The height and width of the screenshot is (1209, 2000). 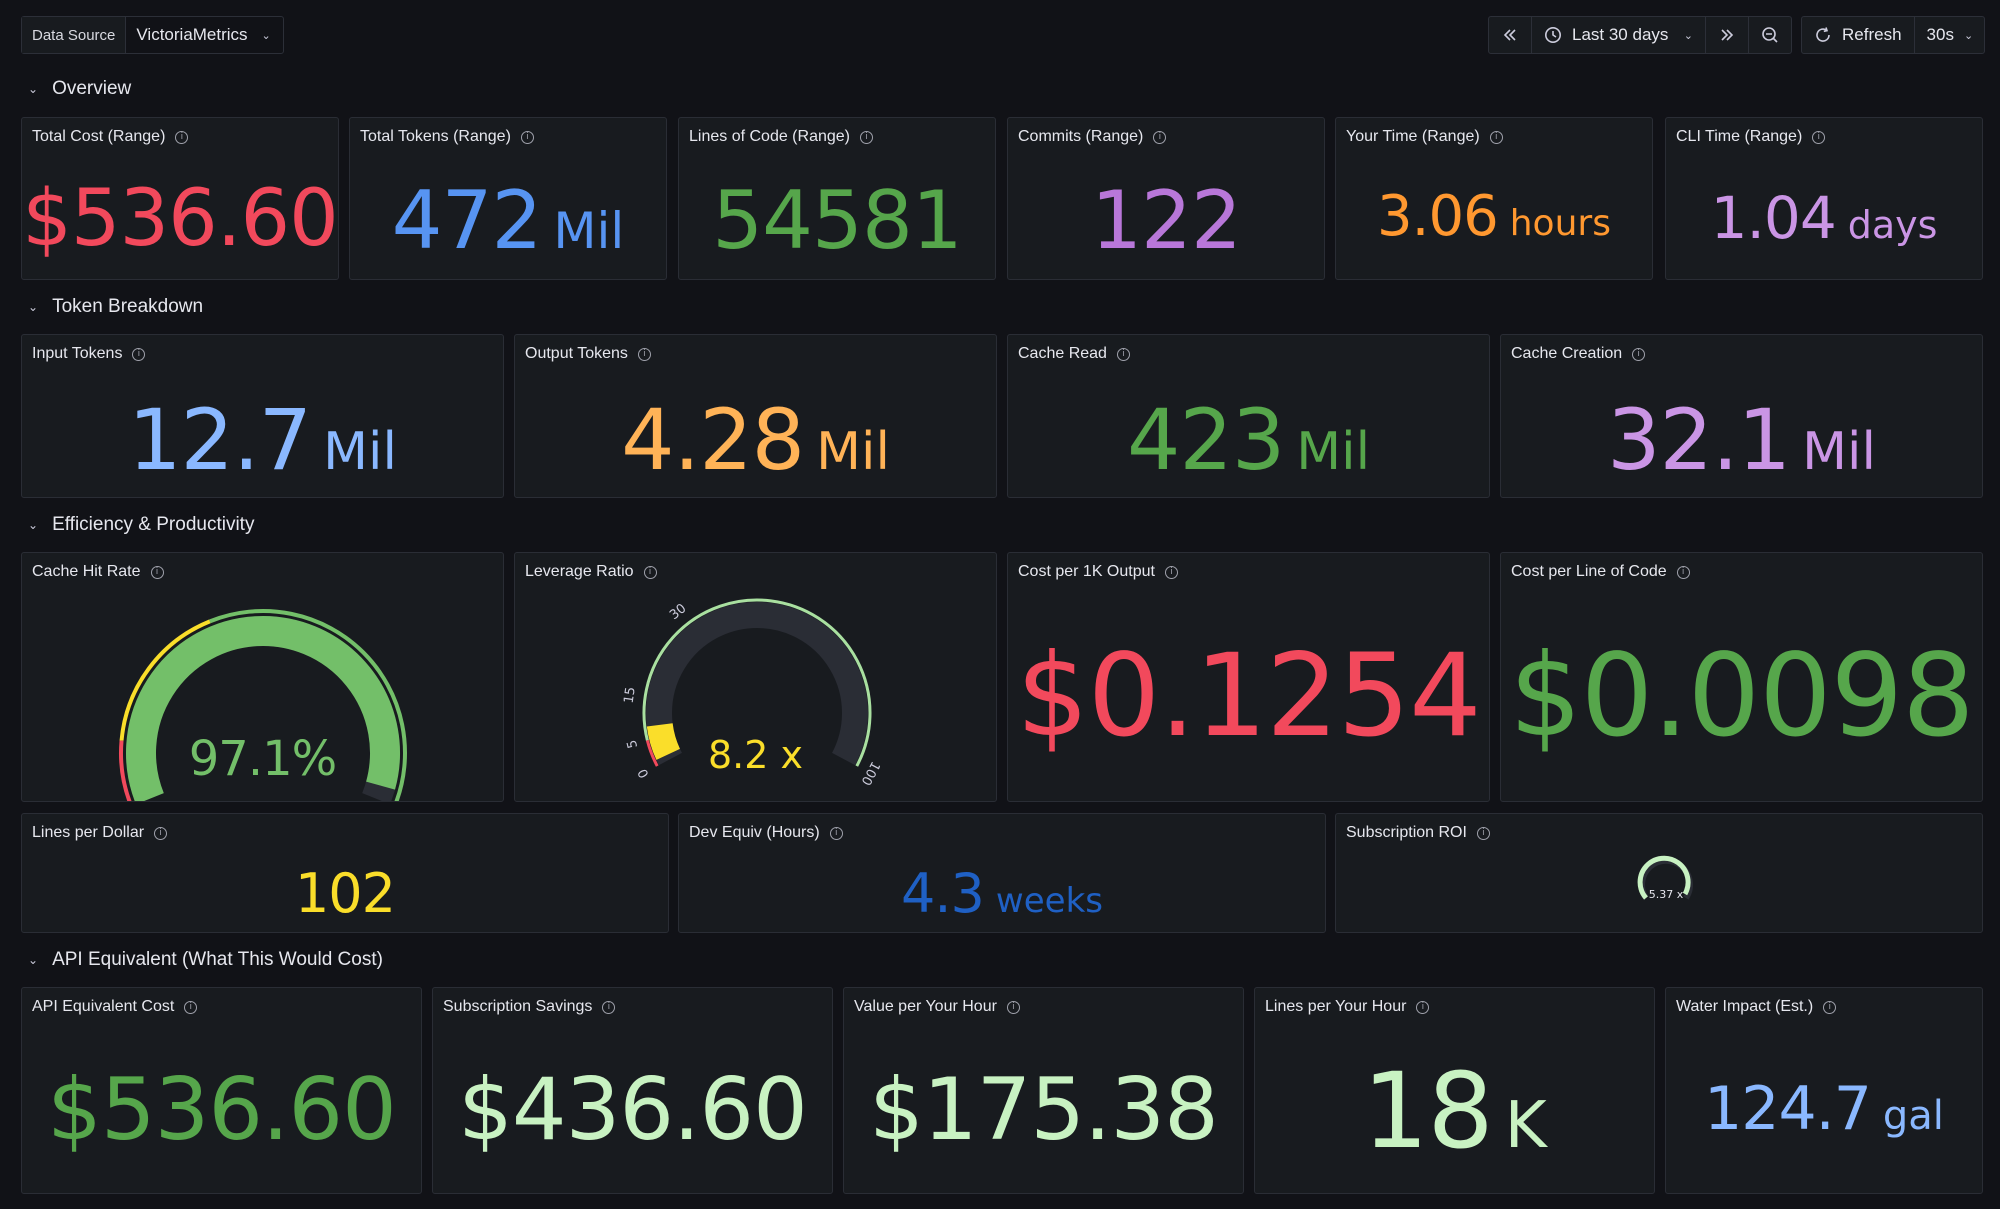 I want to click on refresh-label: Refresh, so click(x=1872, y=34).